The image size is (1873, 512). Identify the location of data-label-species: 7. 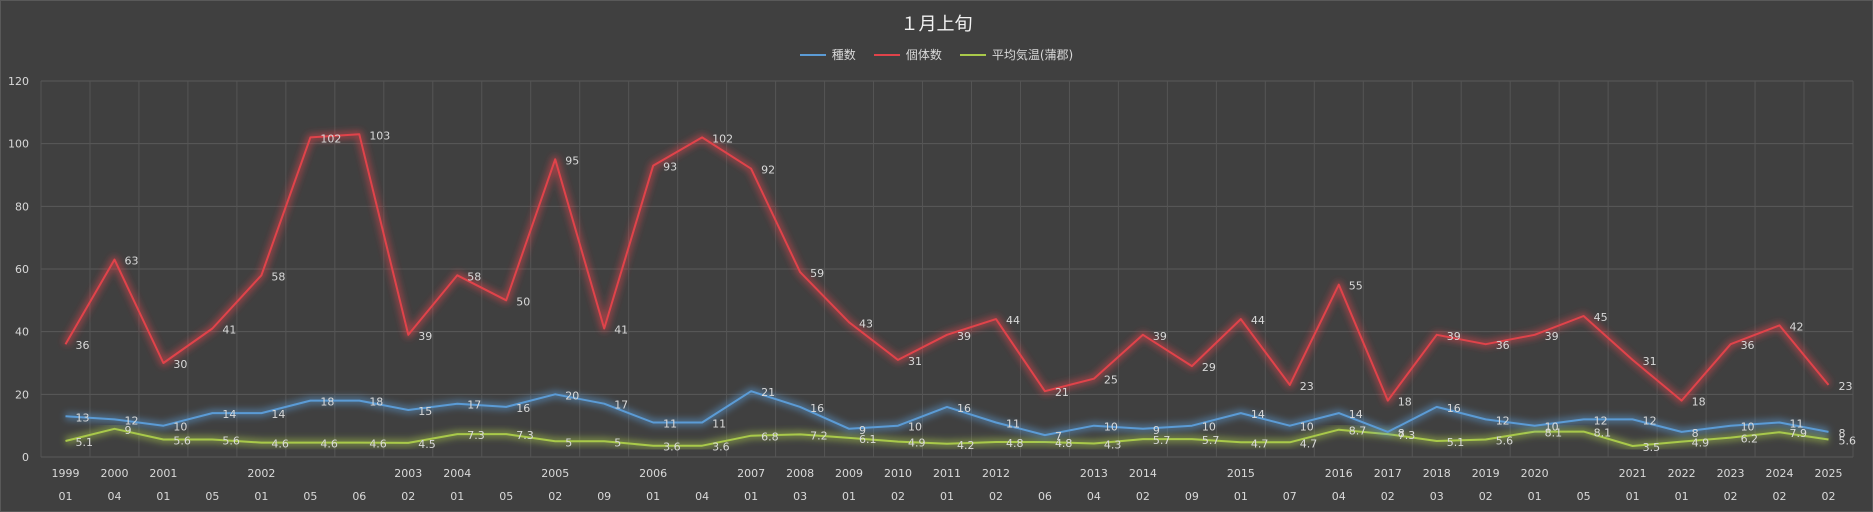
(1058, 436).